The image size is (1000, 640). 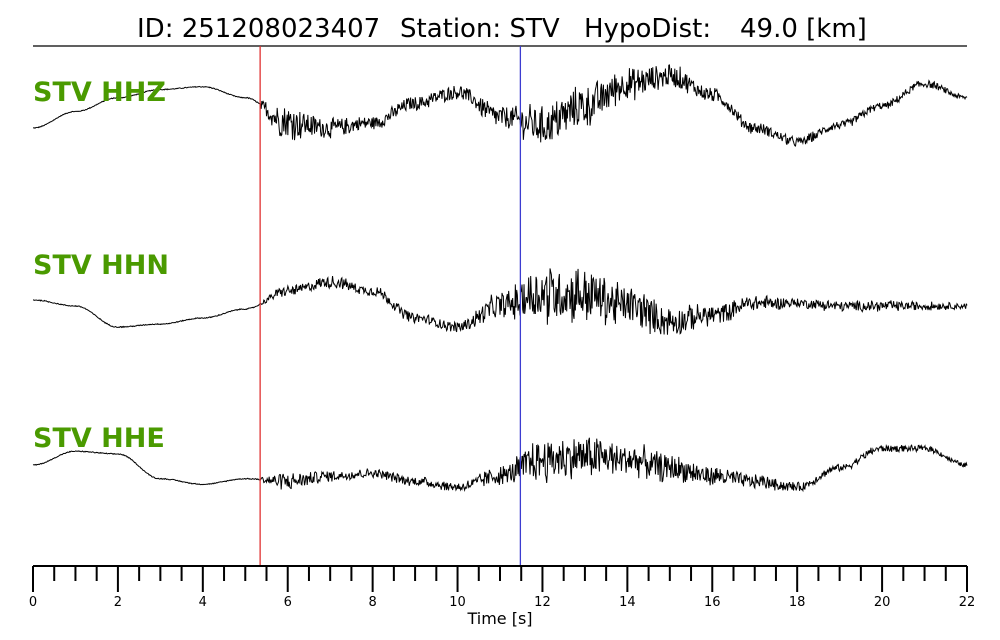 I want to click on waveform-hhz, so click(x=500, y=105).